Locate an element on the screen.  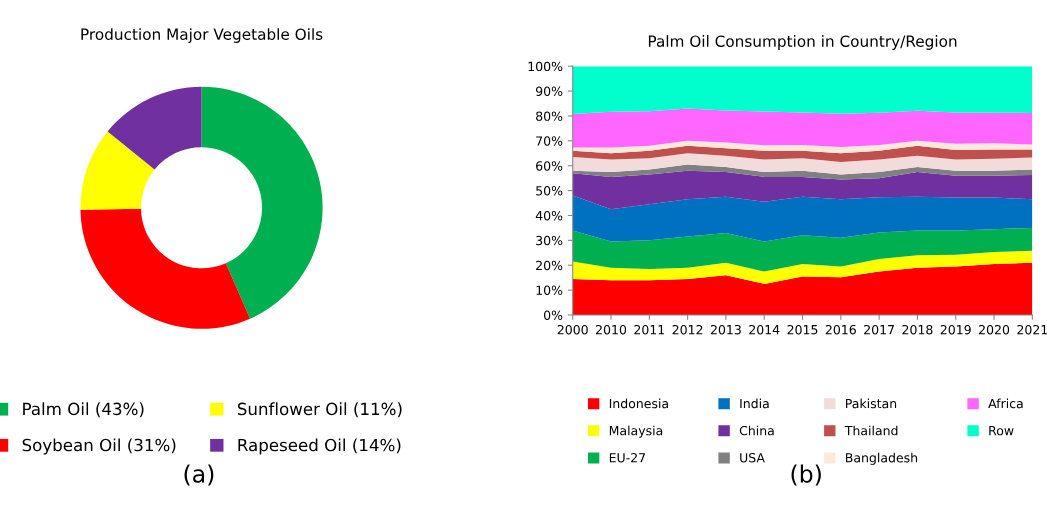
x-tick-label: 2010 is located at coordinates (611, 329).